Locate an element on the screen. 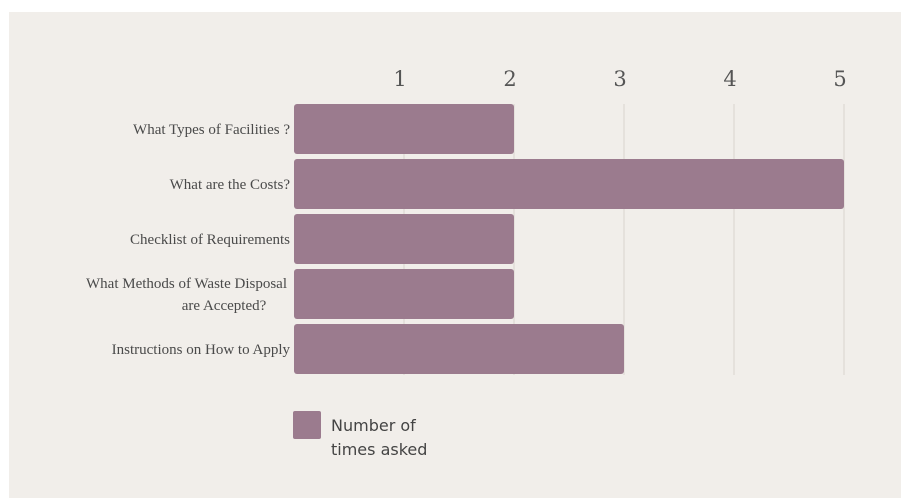 The height and width of the screenshot is (502, 906). legend-label: times asked is located at coordinates (379, 449).